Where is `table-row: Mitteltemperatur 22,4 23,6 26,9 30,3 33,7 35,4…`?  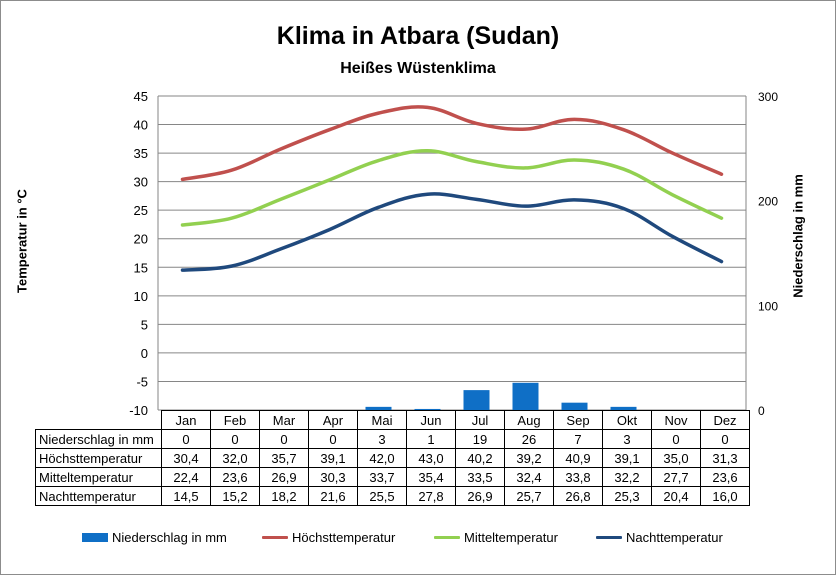 table-row: Mitteltemperatur 22,4 23,6 26,9 30,3 33,7 35,4… is located at coordinates (392, 477).